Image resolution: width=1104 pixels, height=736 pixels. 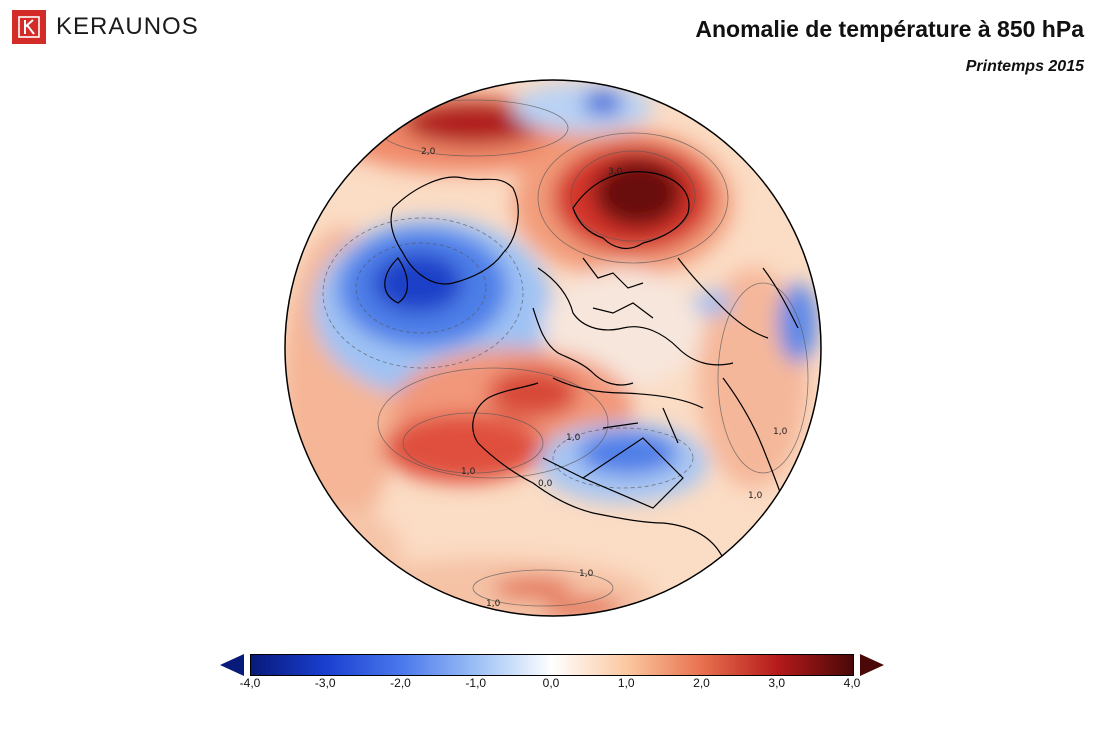 What do you see at coordinates (428, 152) in the screenshot?
I see `contour-label: 2,0` at bounding box center [428, 152].